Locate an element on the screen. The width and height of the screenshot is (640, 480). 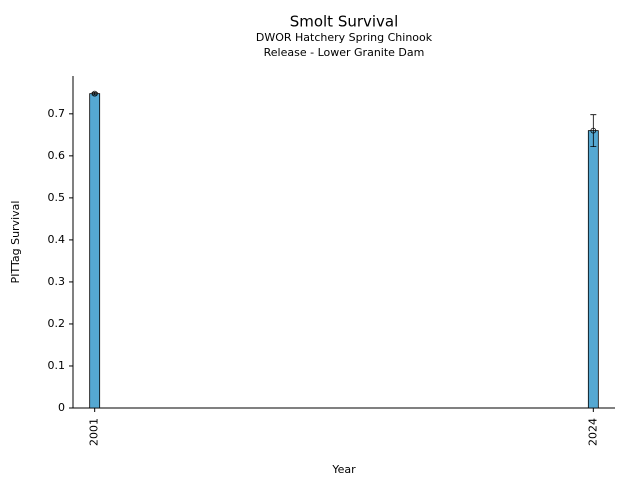
chart-subtitle: Release - Lower Granite Dam is located at coordinates (344, 52).